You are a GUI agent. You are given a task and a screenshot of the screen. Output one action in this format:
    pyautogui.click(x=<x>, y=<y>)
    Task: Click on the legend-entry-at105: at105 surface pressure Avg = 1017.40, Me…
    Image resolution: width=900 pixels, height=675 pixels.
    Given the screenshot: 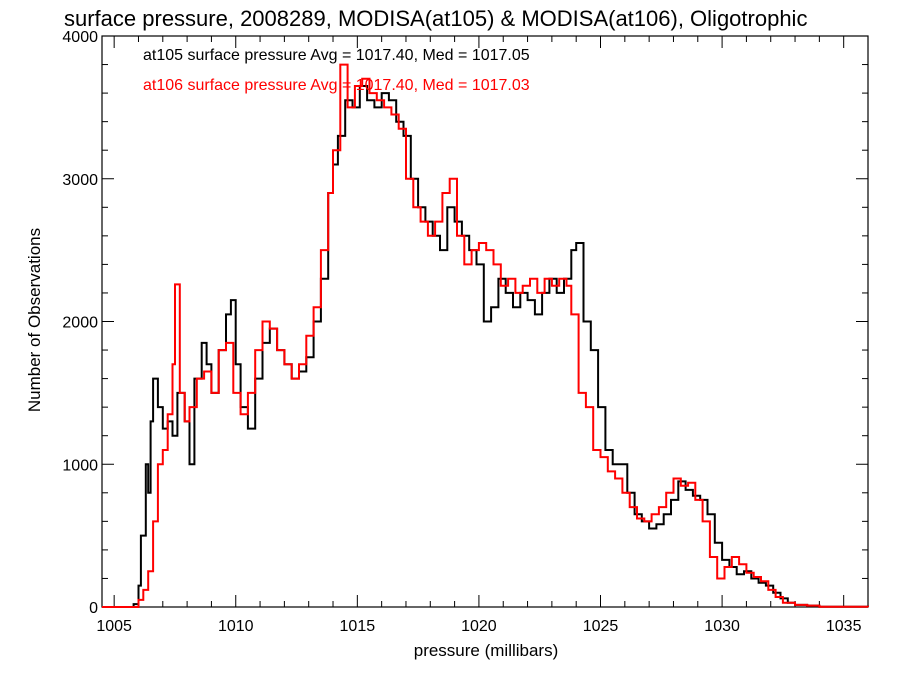 What is the action you would take?
    pyautogui.click(x=336, y=55)
    